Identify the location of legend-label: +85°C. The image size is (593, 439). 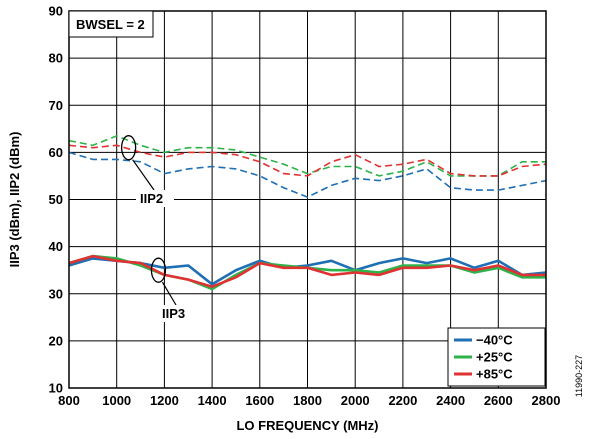
(494, 374).